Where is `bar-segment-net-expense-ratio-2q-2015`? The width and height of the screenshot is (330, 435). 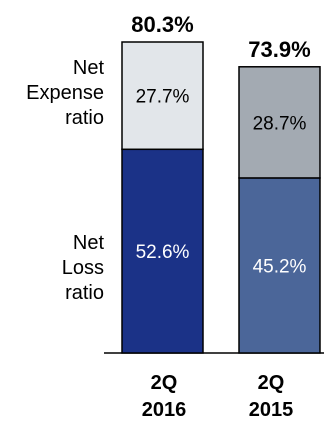
bar-segment-net-expense-ratio-2q-2015 is located at coordinates (279, 122).